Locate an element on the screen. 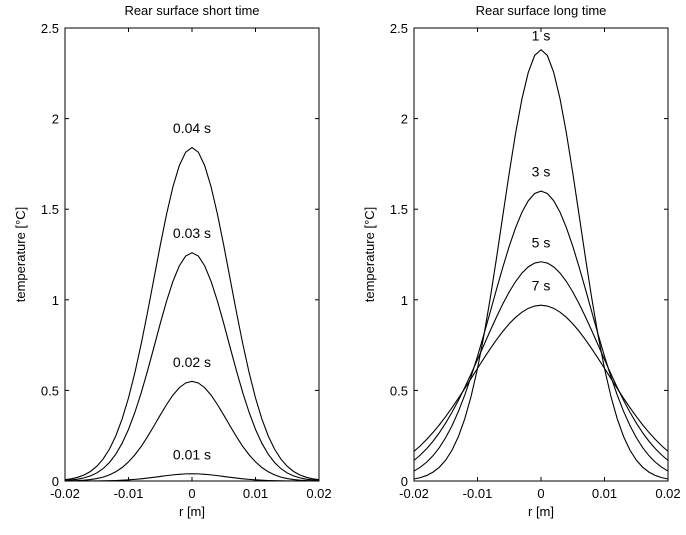  series-annotation-3: 0.03 s is located at coordinates (192, 233).